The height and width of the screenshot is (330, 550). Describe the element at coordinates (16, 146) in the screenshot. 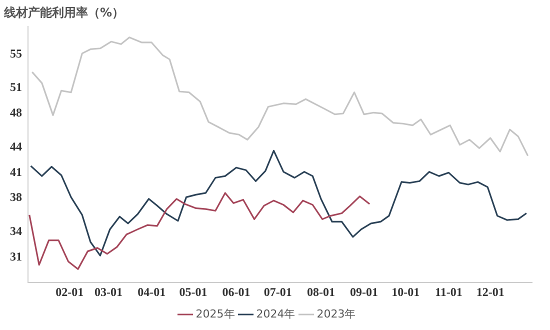

I see `y-tick-label: 44` at that location.